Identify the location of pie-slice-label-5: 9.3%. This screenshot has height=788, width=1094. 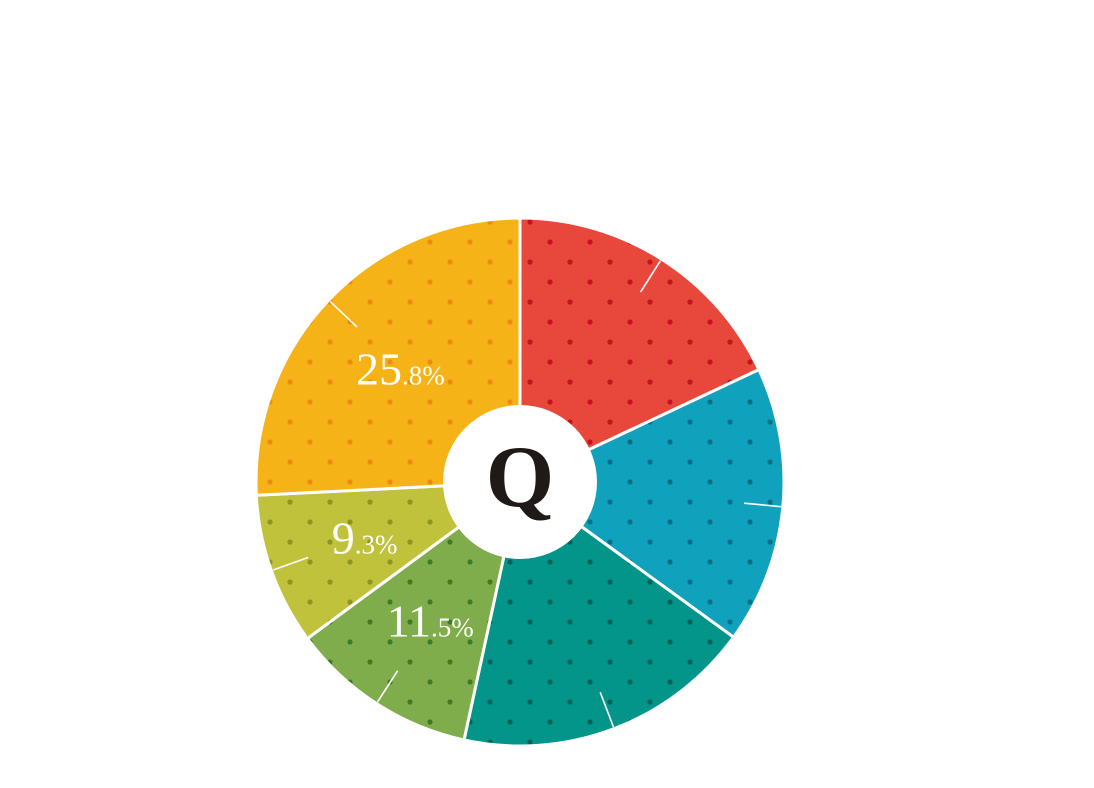
(365, 537).